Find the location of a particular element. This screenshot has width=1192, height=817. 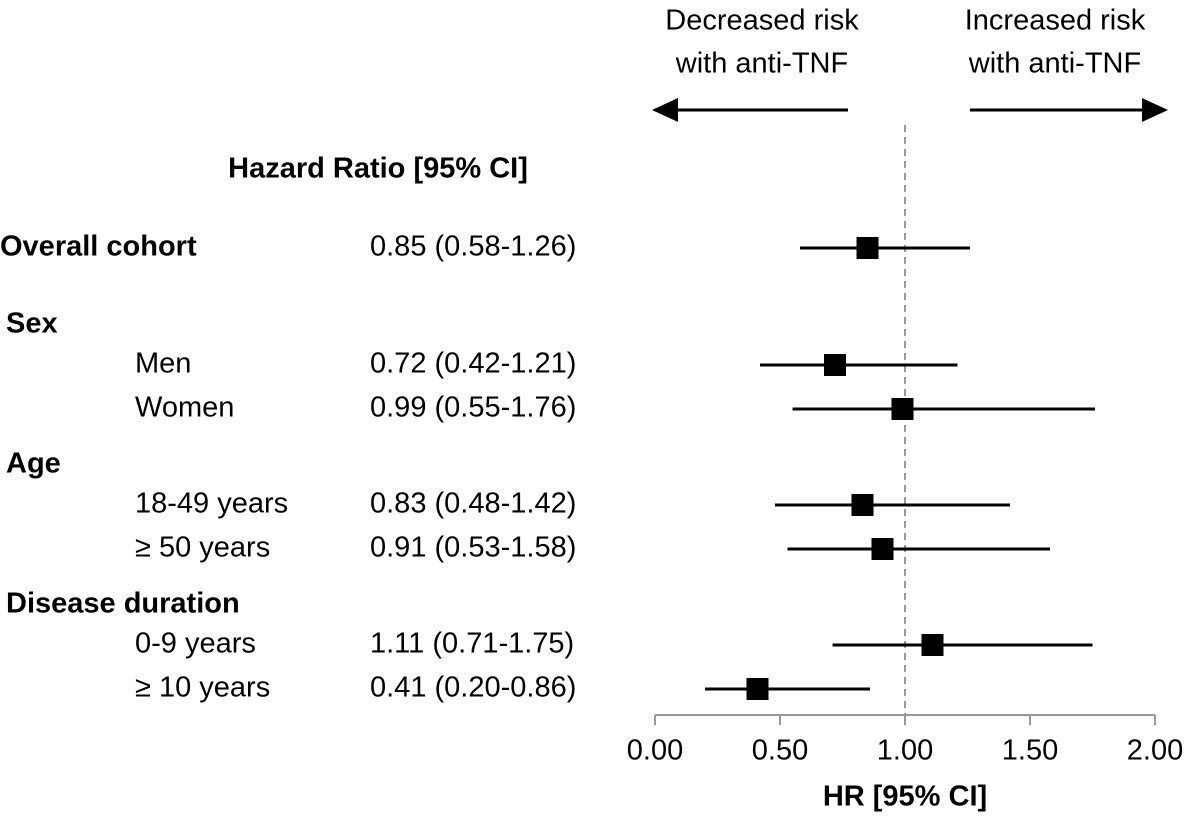

column-title: Hazard Ratio [95% CI] is located at coordinates (378, 169).